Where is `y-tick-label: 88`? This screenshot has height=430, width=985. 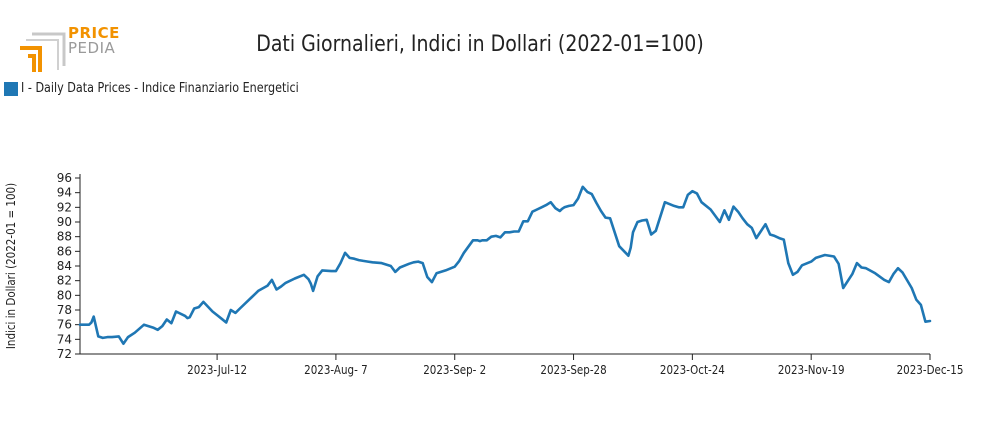 y-tick-label: 88 is located at coordinates (64, 237).